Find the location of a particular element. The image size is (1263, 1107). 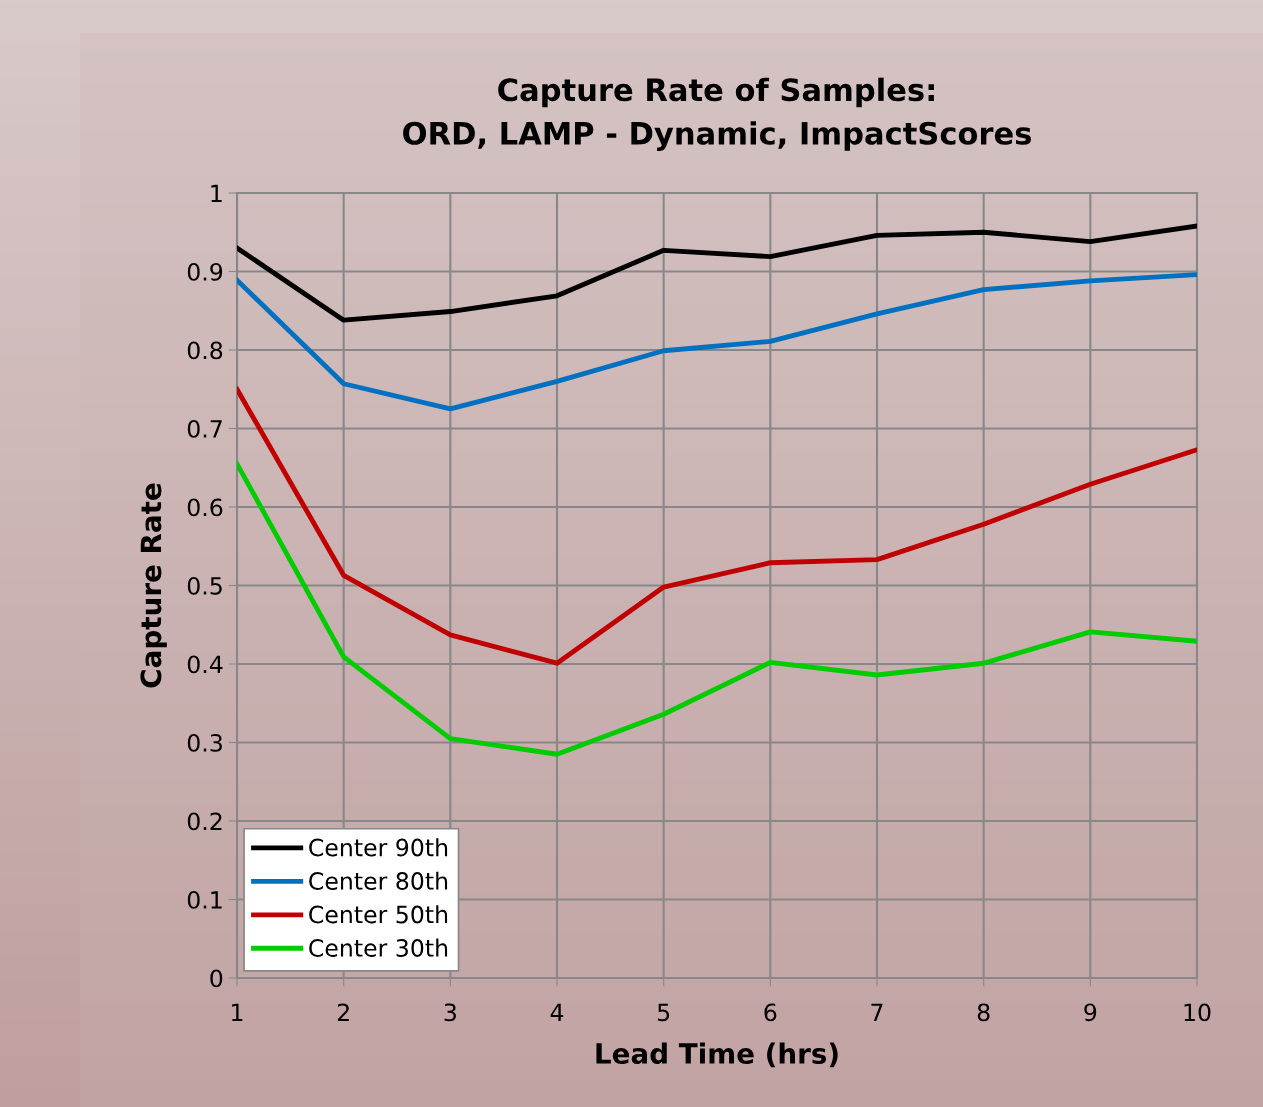

x-tick-label: 10 is located at coordinates (1197, 1012).